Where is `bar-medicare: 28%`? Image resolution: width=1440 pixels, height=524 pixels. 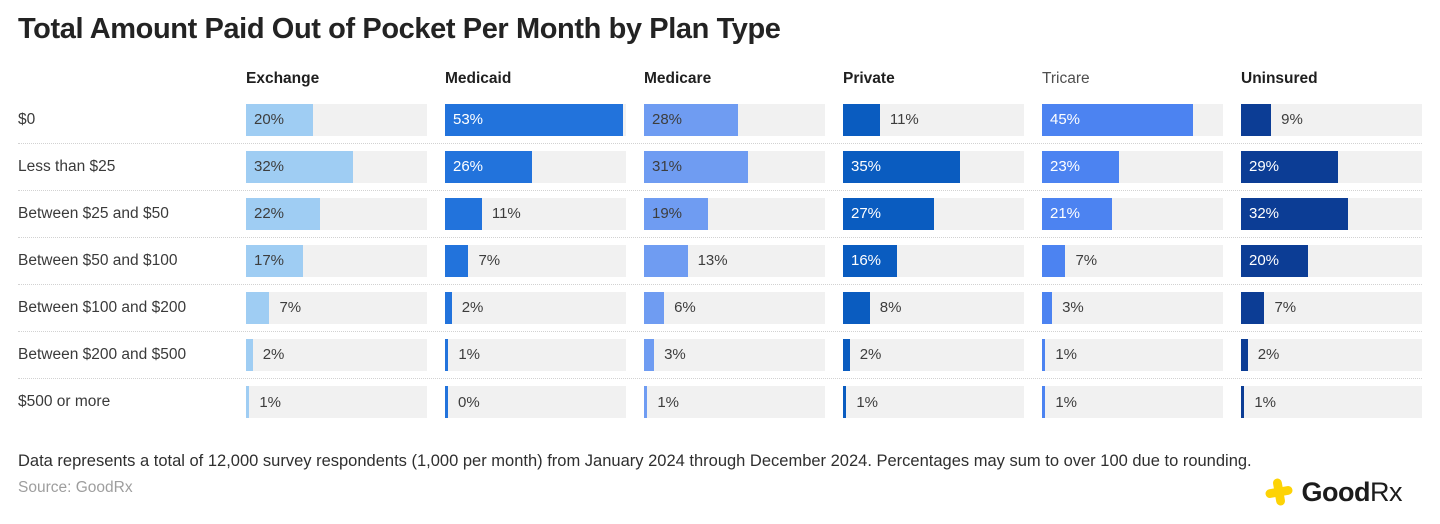
bar-medicare: 28% is located at coordinates (691, 119).